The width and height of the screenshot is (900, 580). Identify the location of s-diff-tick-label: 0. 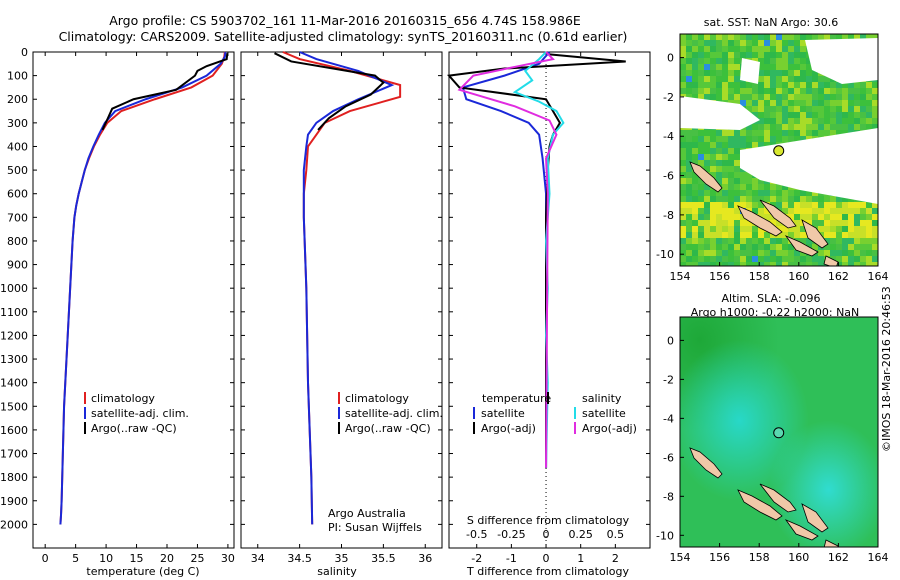
(546, 534).